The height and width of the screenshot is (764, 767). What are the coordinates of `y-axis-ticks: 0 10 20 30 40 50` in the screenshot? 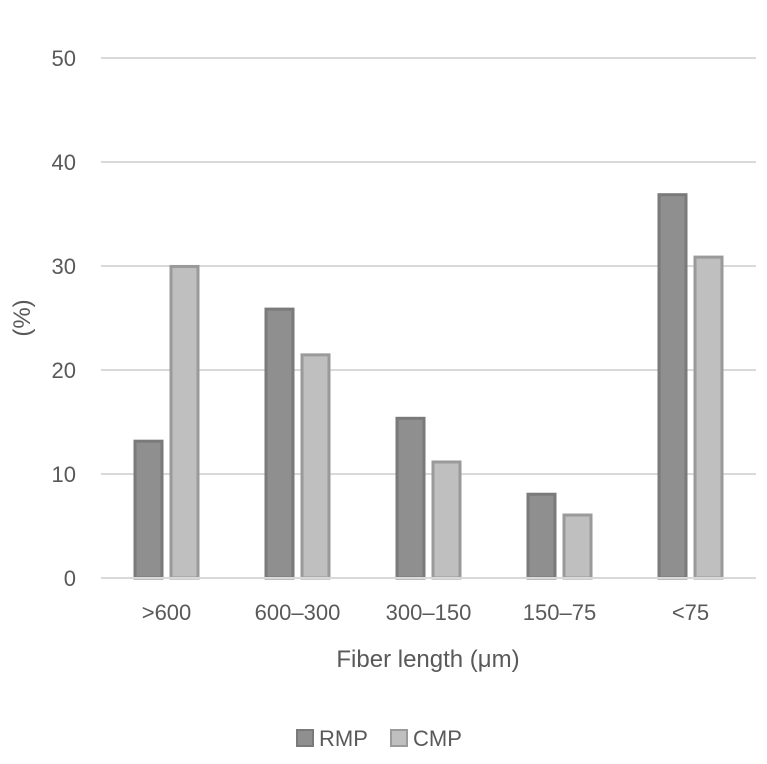 It's located at (64, 318).